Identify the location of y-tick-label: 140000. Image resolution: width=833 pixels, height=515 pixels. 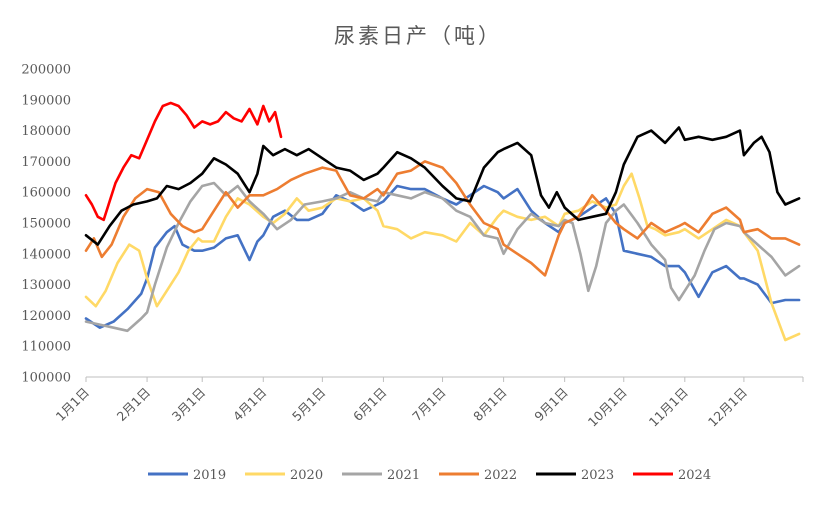
(46, 254).